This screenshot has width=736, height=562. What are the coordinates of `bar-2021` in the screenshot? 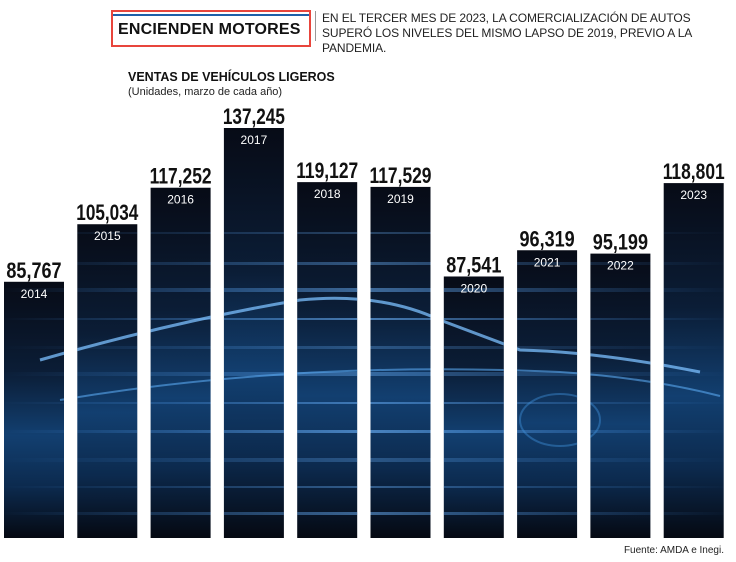 It's located at (547, 394).